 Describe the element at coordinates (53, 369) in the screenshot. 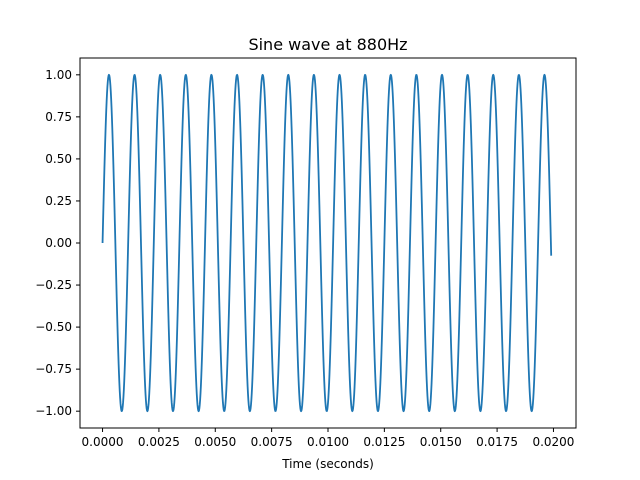

I see `y-tick-label: −0.75` at that location.